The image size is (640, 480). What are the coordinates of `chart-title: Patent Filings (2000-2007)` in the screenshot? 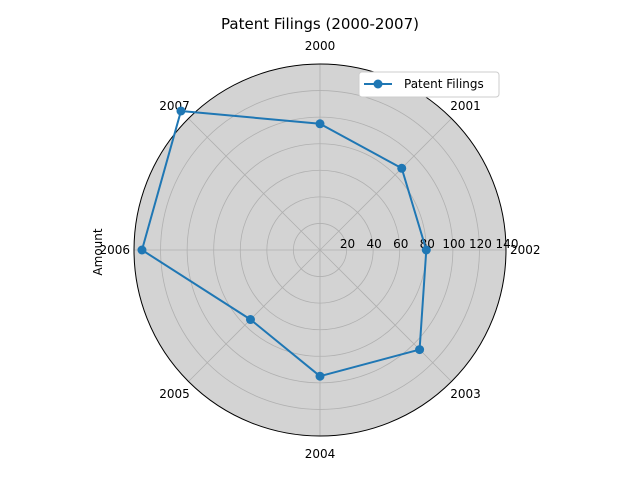 It's located at (320, 24).